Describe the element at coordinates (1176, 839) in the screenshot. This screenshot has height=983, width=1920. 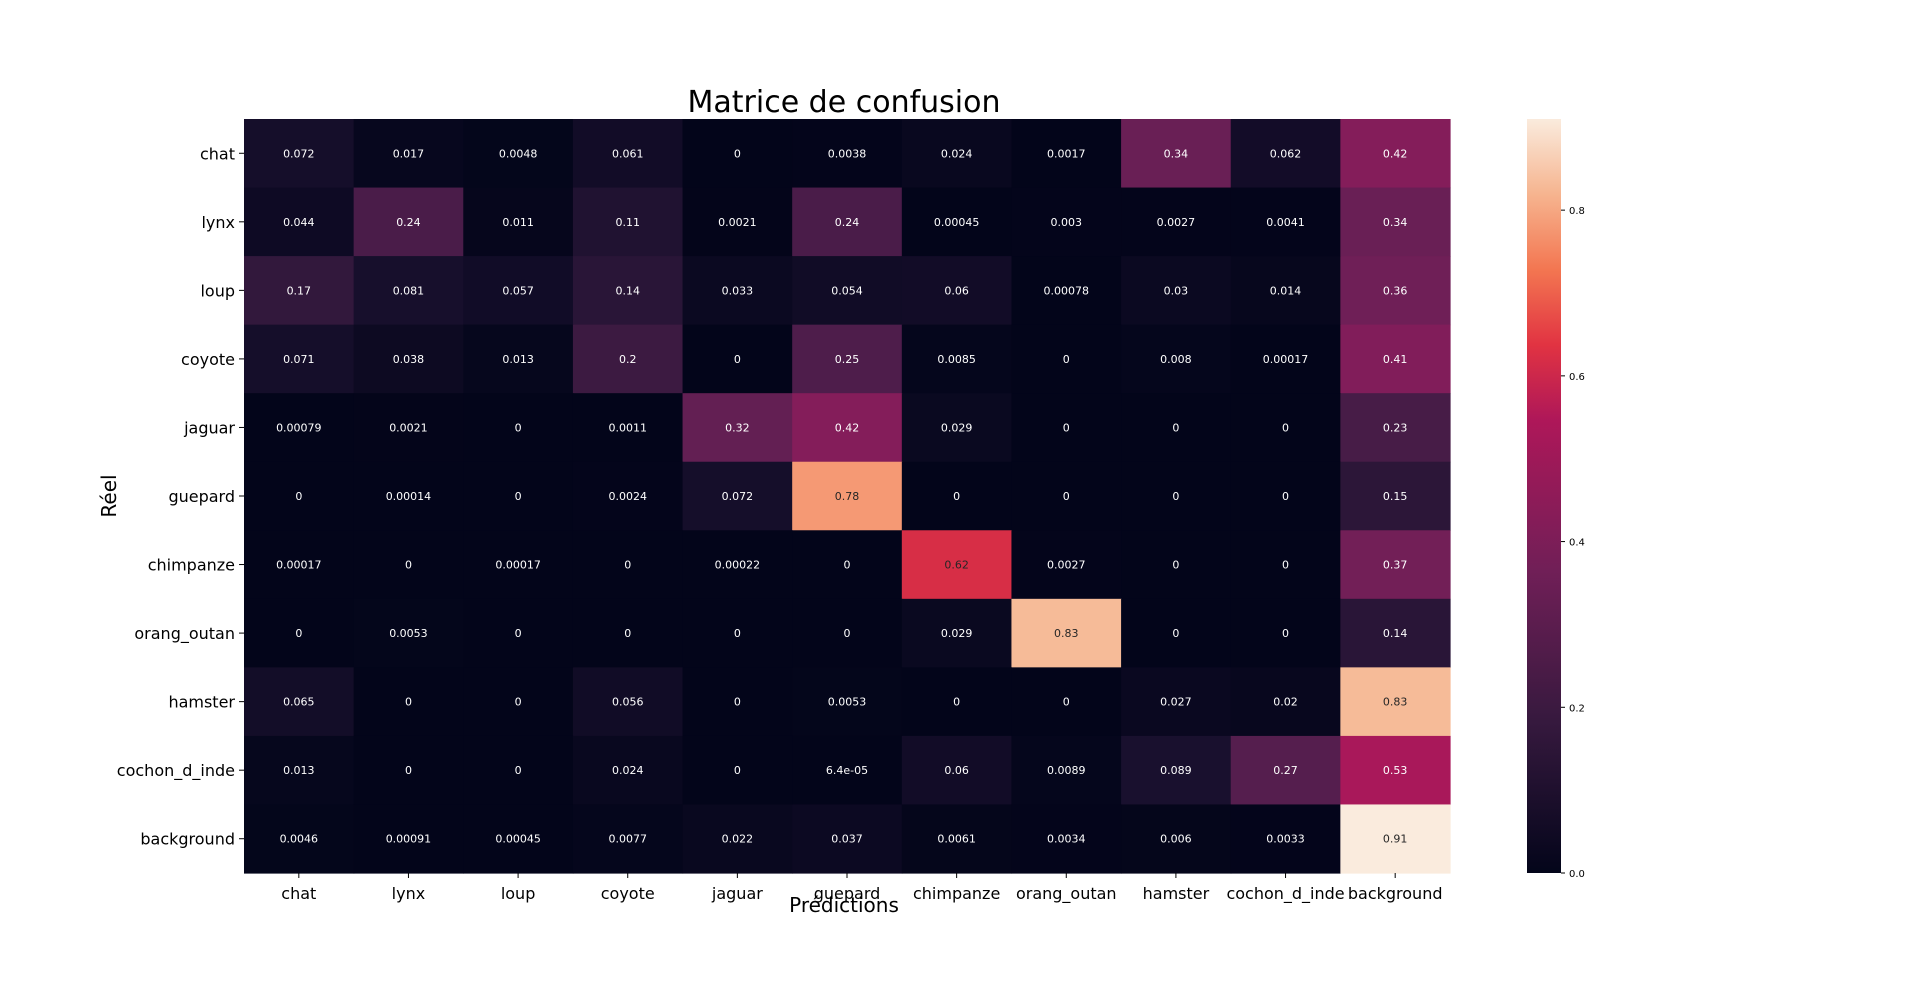
I see `cell-value-label: 0.006` at that location.